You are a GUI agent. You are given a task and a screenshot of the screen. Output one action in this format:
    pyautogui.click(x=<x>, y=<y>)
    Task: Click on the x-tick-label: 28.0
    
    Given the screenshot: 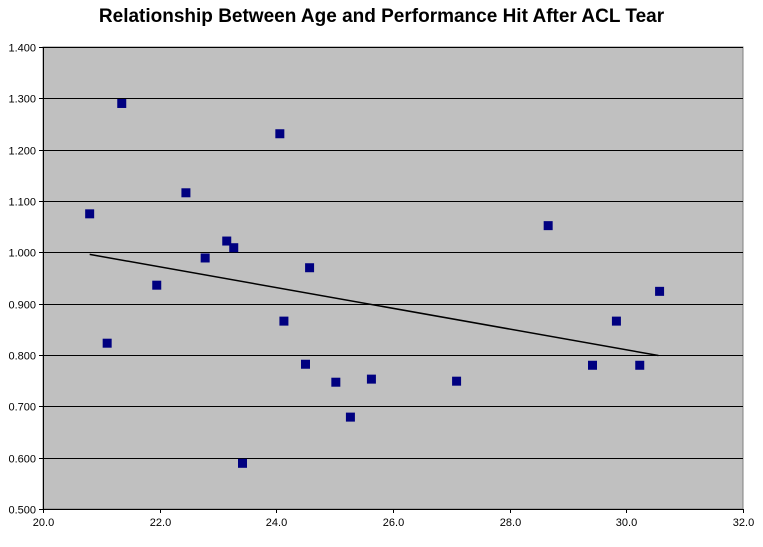 What is the action you would take?
    pyautogui.click(x=510, y=523)
    